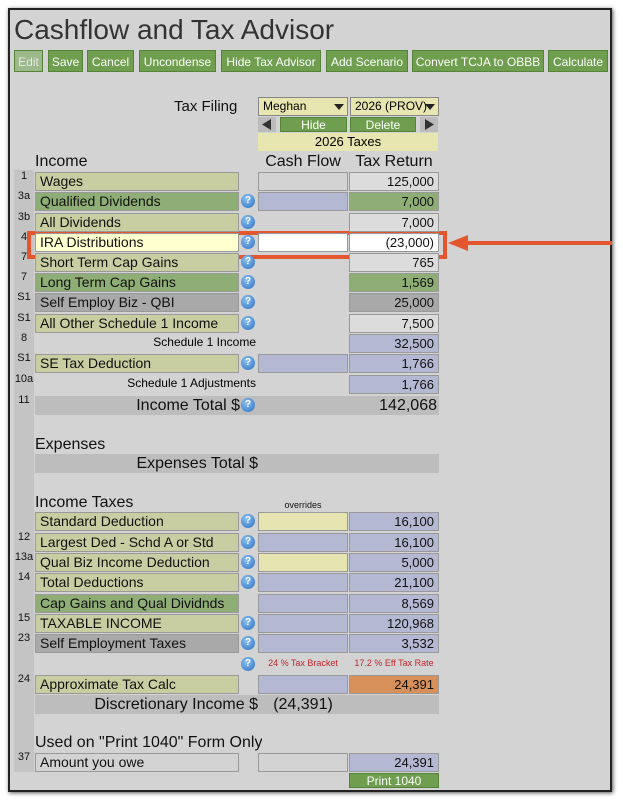  Describe the element at coordinates (137, 643) in the screenshot. I see `row-label: Self Employment Taxes` at that location.